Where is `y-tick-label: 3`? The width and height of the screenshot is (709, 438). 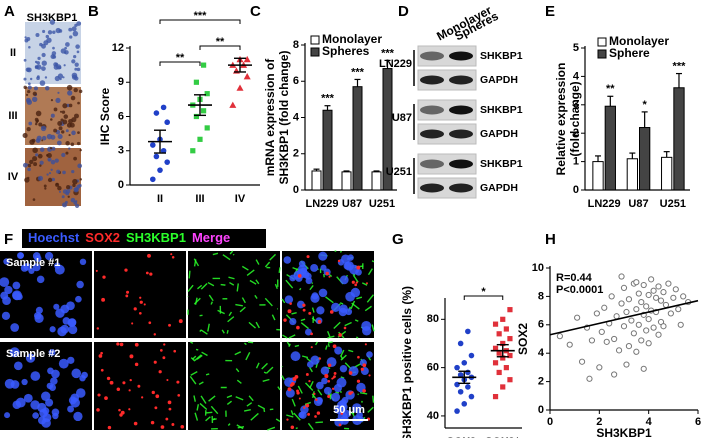 y-tick-label: 3 is located at coordinates (121, 151).